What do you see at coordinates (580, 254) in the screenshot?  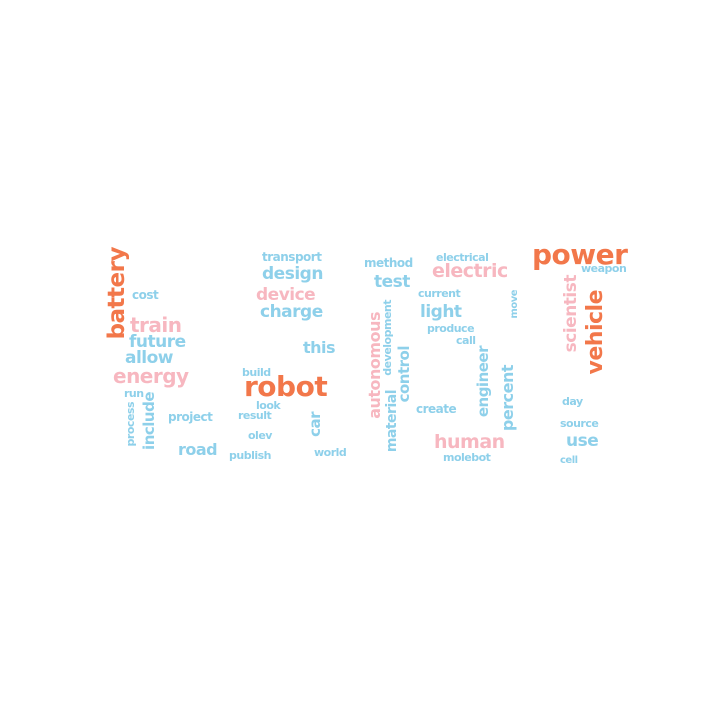 I see `word-power: power` at bounding box center [580, 254].